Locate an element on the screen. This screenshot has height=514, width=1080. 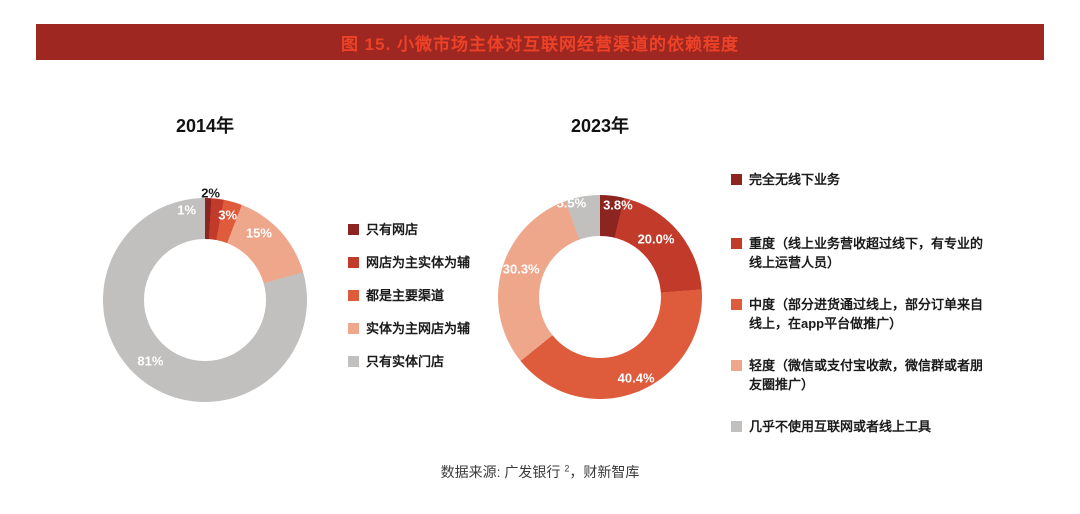
figure-title: 图 15. 小微市场主体对互联网经营渠道的依赖程度 is located at coordinates (540, 44).